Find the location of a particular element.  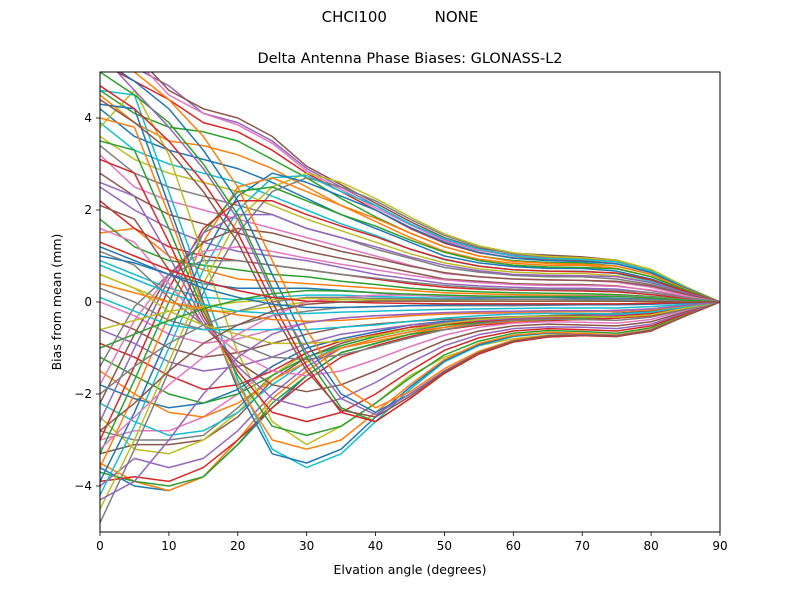

x-tick-label: 80 is located at coordinates (650, 546).